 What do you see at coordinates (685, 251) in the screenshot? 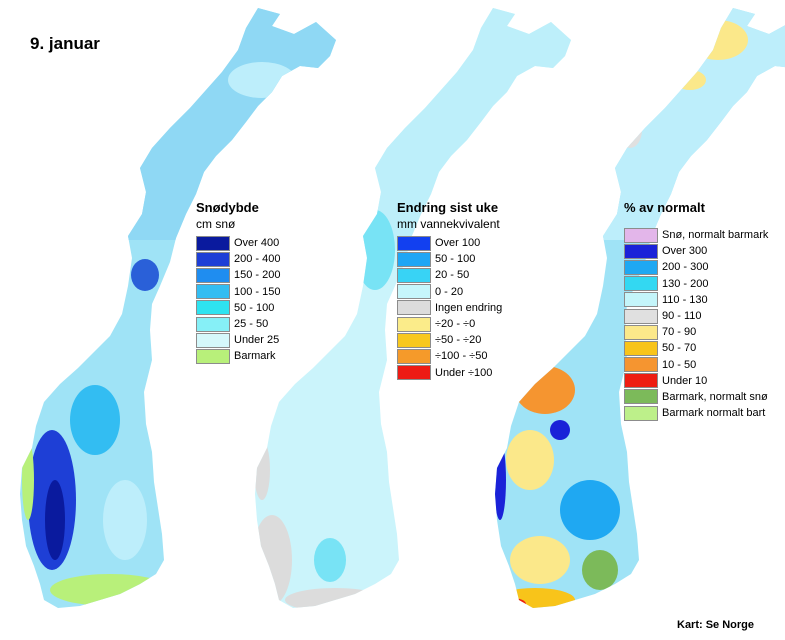
I see `legend-label: Over 300` at bounding box center [685, 251].